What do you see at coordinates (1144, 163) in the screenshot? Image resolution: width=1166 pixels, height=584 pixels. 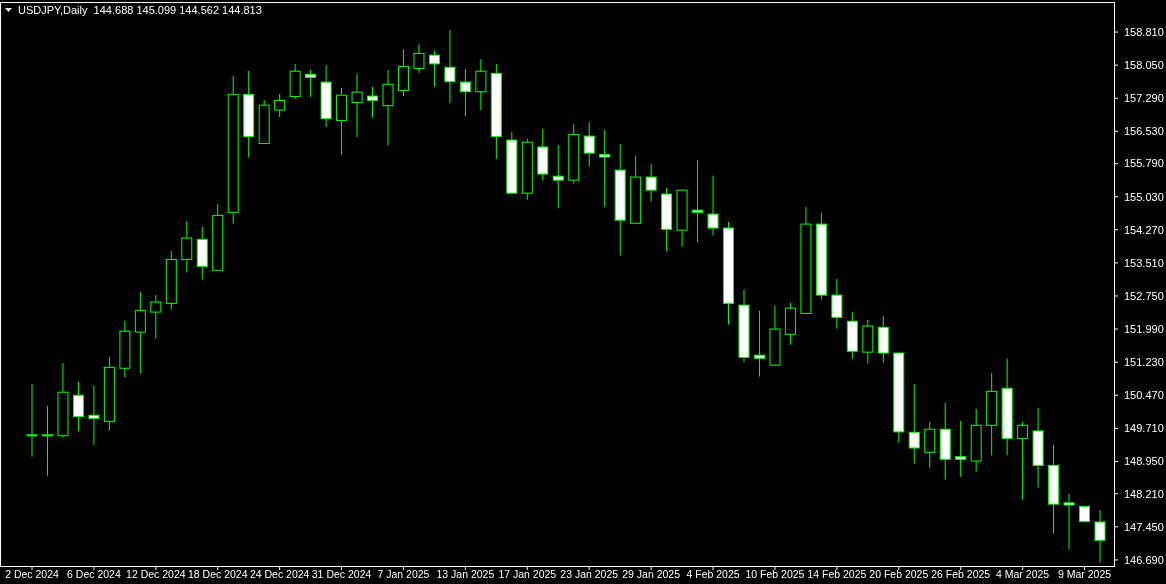 I see `y-tick-label: 155.790` at bounding box center [1144, 163].